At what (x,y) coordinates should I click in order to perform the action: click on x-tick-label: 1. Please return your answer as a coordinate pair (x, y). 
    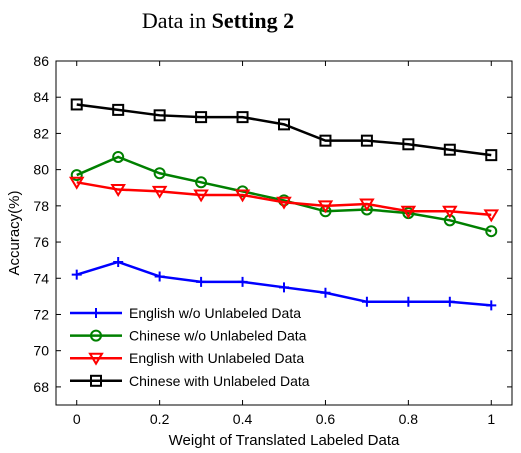
    Looking at the image, I should click on (491, 419).